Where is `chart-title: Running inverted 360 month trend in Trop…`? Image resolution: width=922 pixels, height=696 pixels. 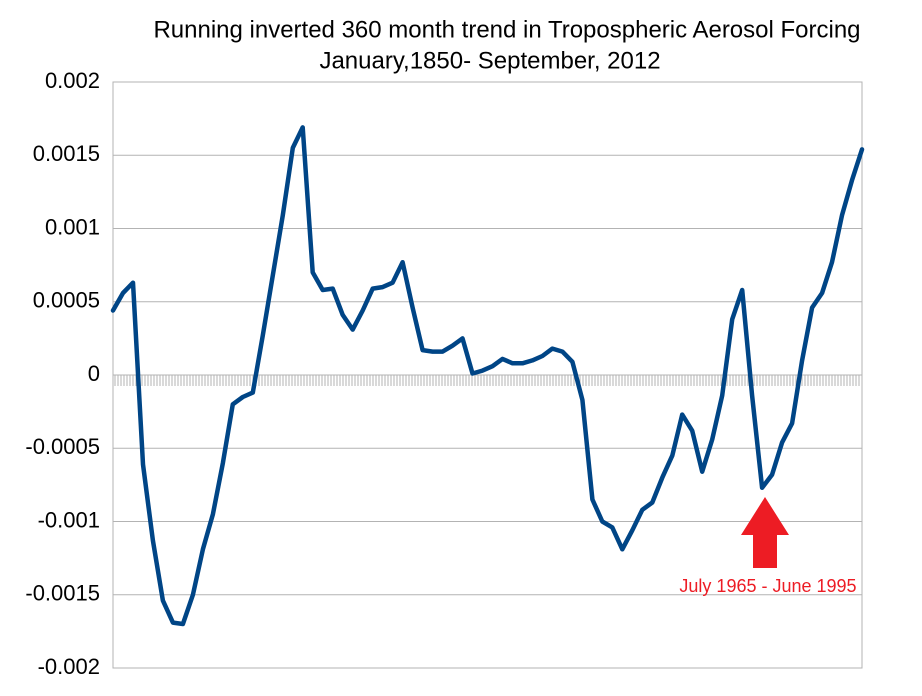 chart-title: Running inverted 360 month trend in Trop… is located at coordinates (506, 29).